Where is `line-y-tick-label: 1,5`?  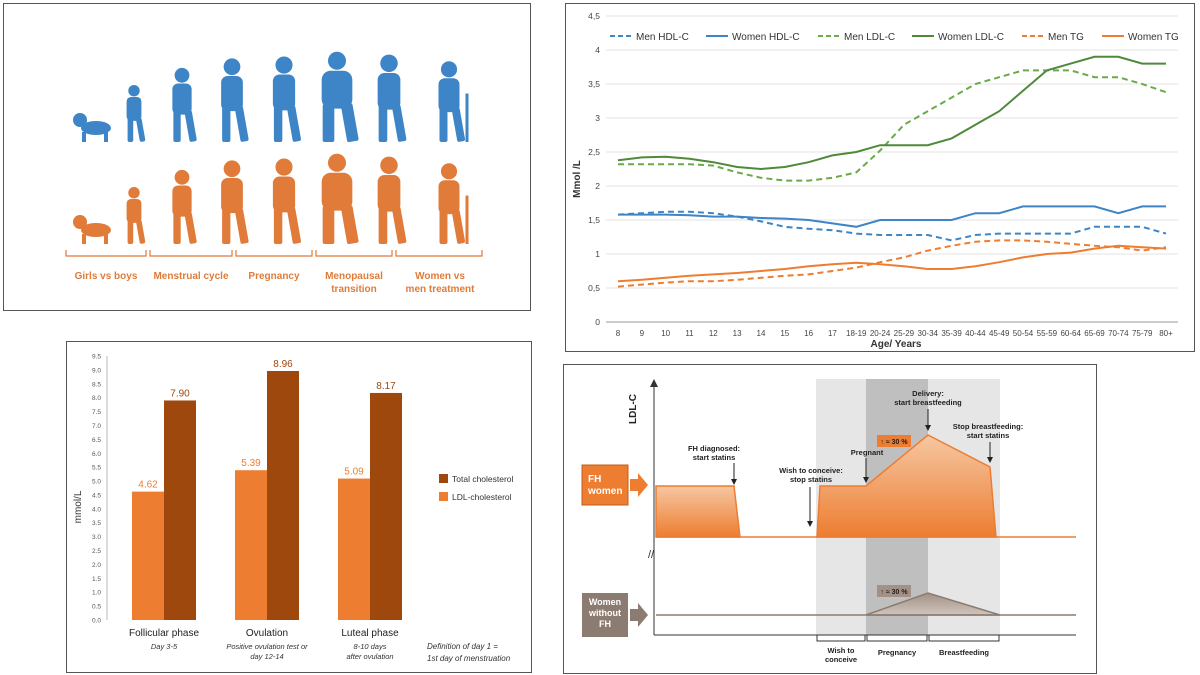 line-y-tick-label: 1,5 is located at coordinates (594, 220).